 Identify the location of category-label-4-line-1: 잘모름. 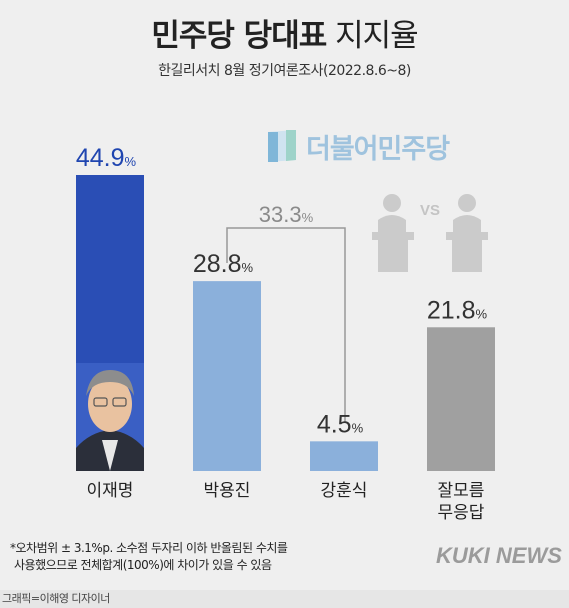
(461, 491).